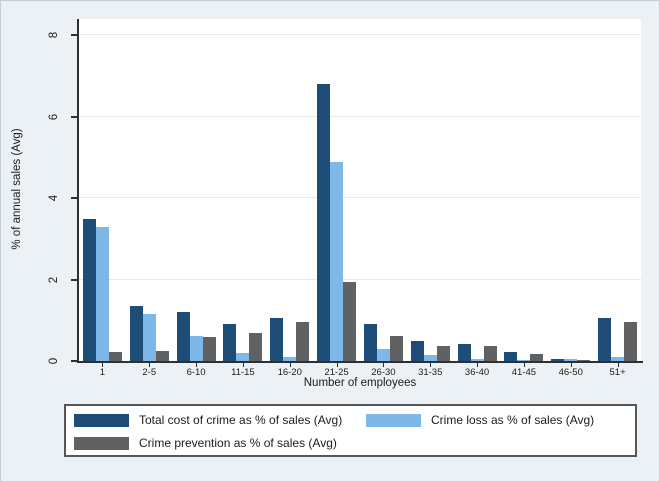 Image resolution: width=660 pixels, height=482 pixels. I want to click on bar-6-10-s0, so click(183, 336).